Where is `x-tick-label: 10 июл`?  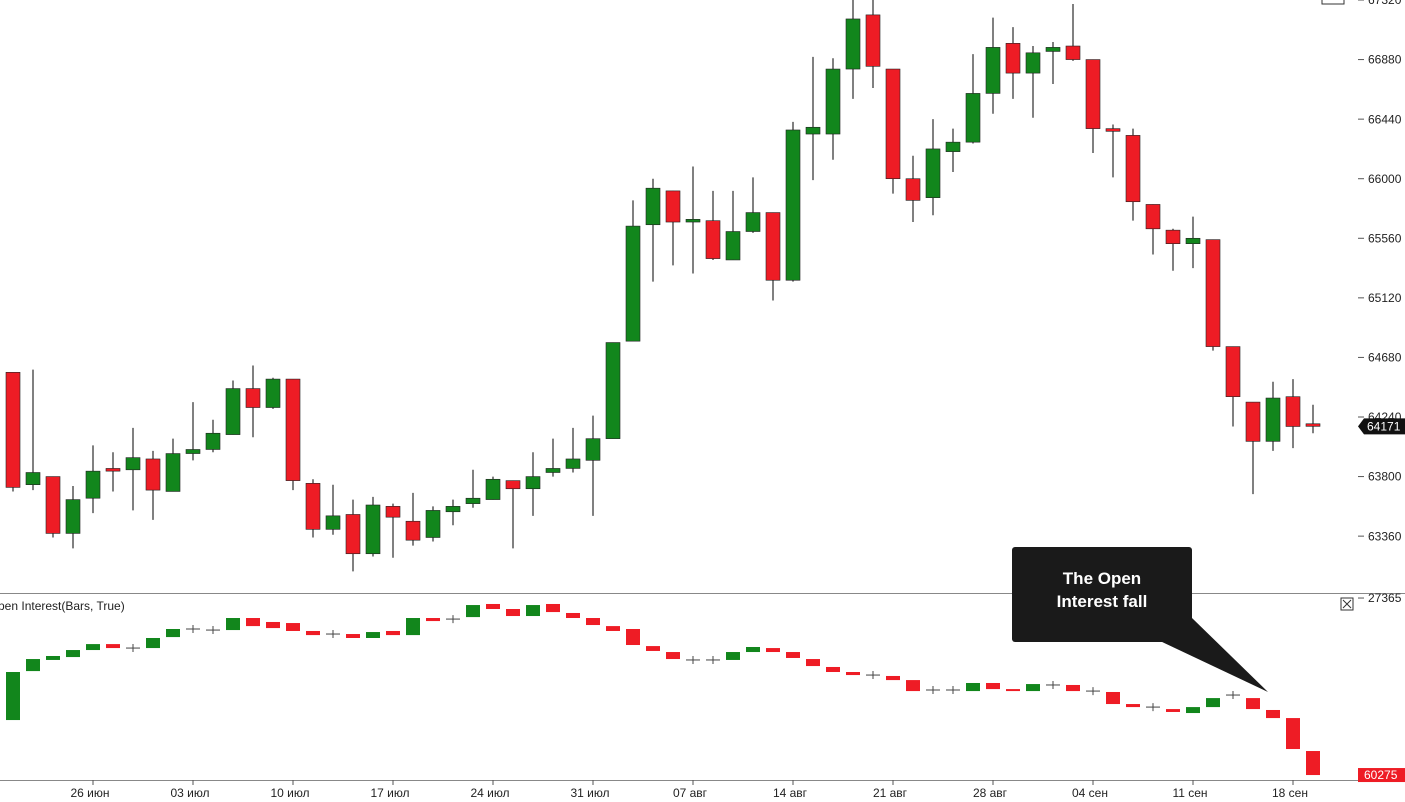
x-tick-label: 10 июл is located at coordinates (289, 793).